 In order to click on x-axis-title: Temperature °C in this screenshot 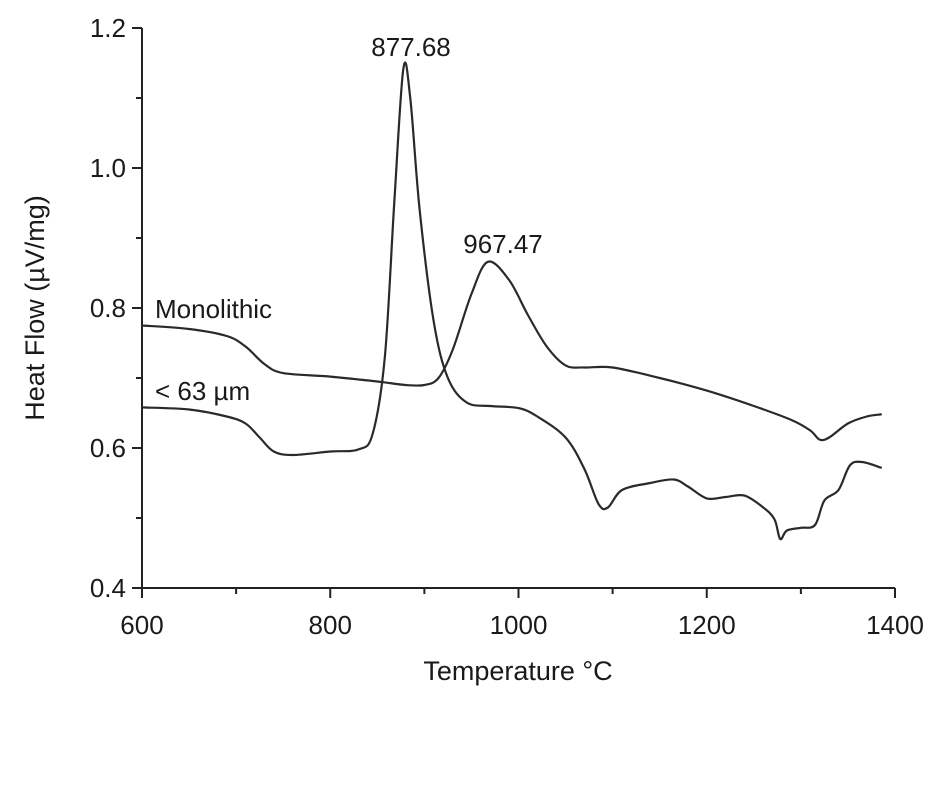, I will do `click(517, 671)`.